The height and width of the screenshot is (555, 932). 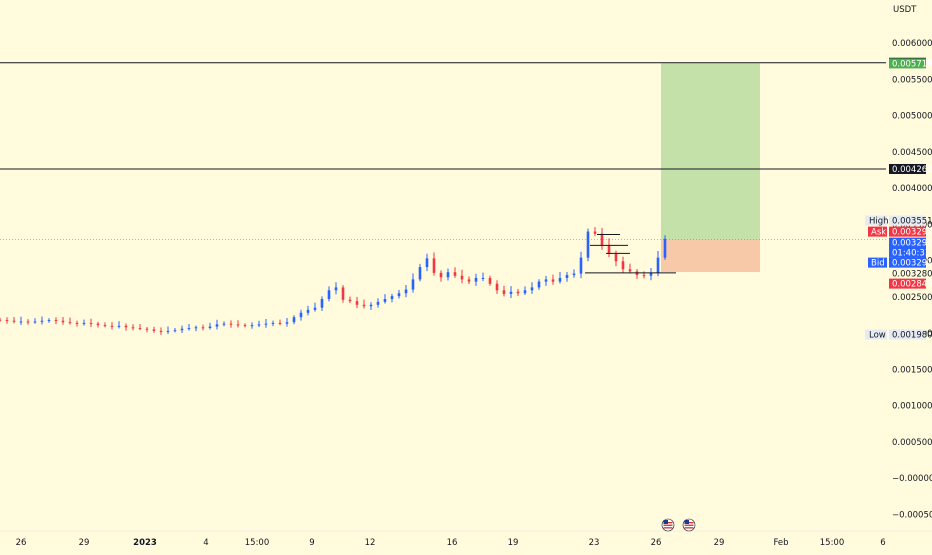 I want to click on target-zone, so click(x=710, y=151).